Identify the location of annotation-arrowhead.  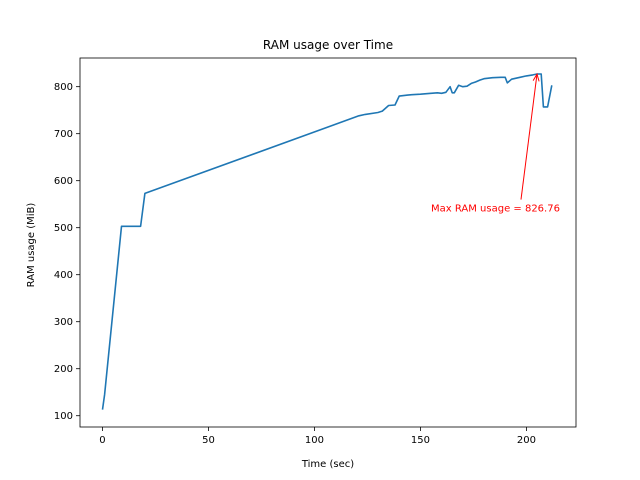
(536, 77).